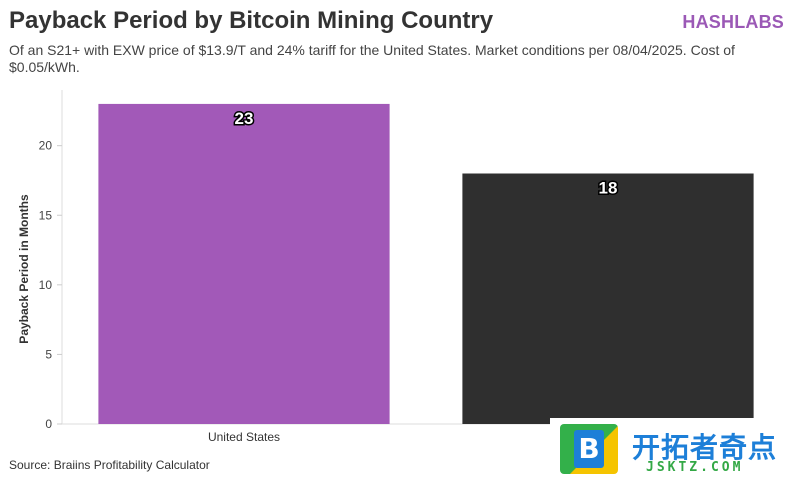  I want to click on bar-data-label: 18, so click(608, 188).